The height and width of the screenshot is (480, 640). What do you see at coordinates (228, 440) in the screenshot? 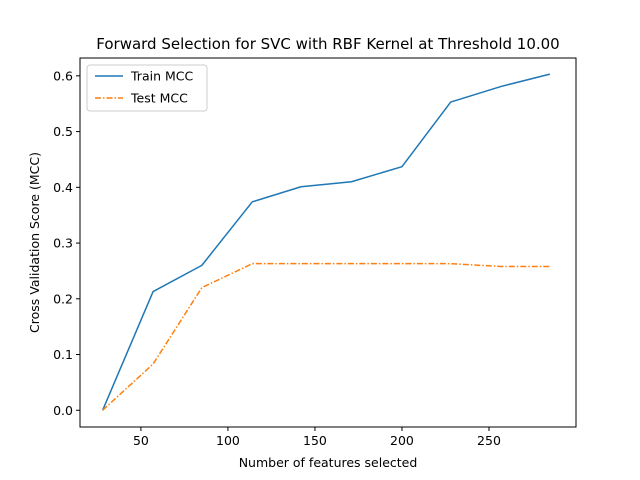
I see `x-tick-label: 100` at bounding box center [228, 440].